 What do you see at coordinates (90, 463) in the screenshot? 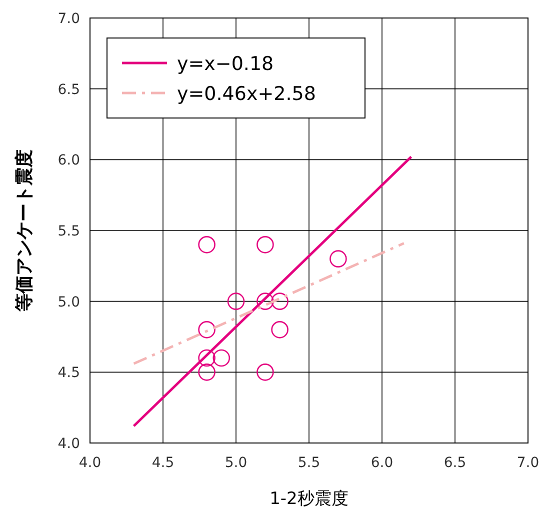
I see `x-tick-label: 4.0` at bounding box center [90, 463].